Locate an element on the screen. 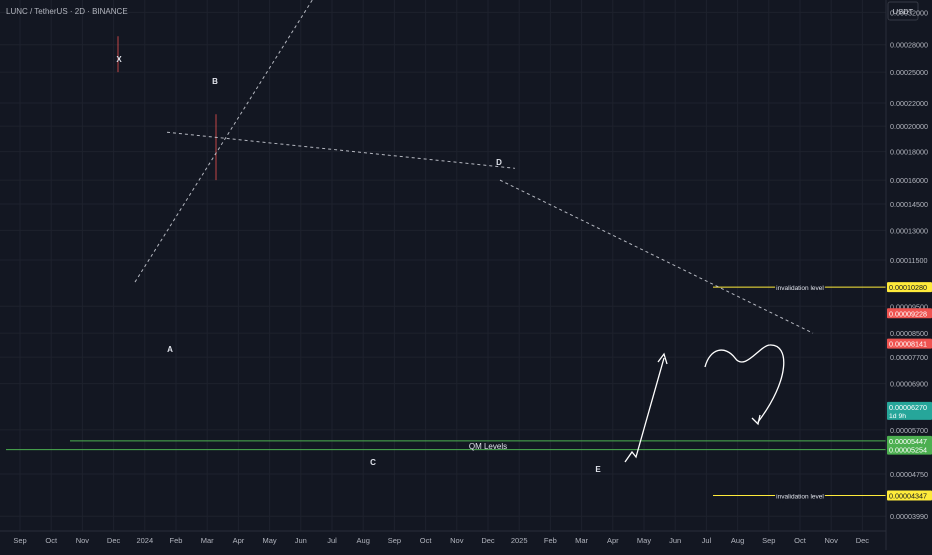  wave-label-c: C is located at coordinates (373, 462).